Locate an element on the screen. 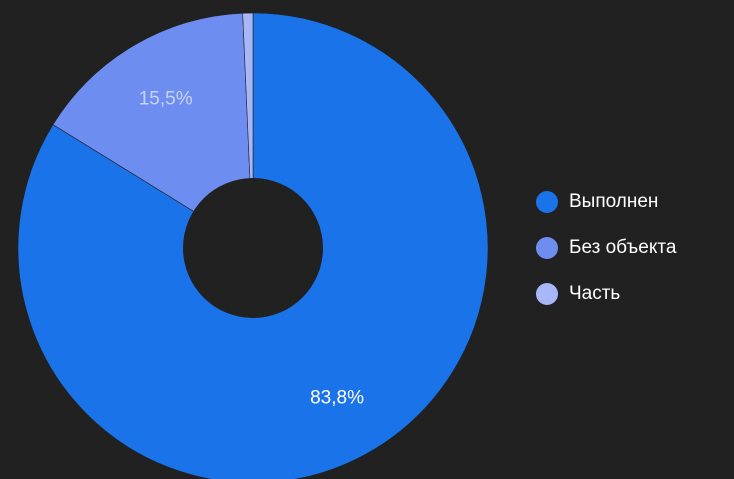 This screenshot has width=734, height=479. slice-label-1: 83,8% is located at coordinates (337, 398).